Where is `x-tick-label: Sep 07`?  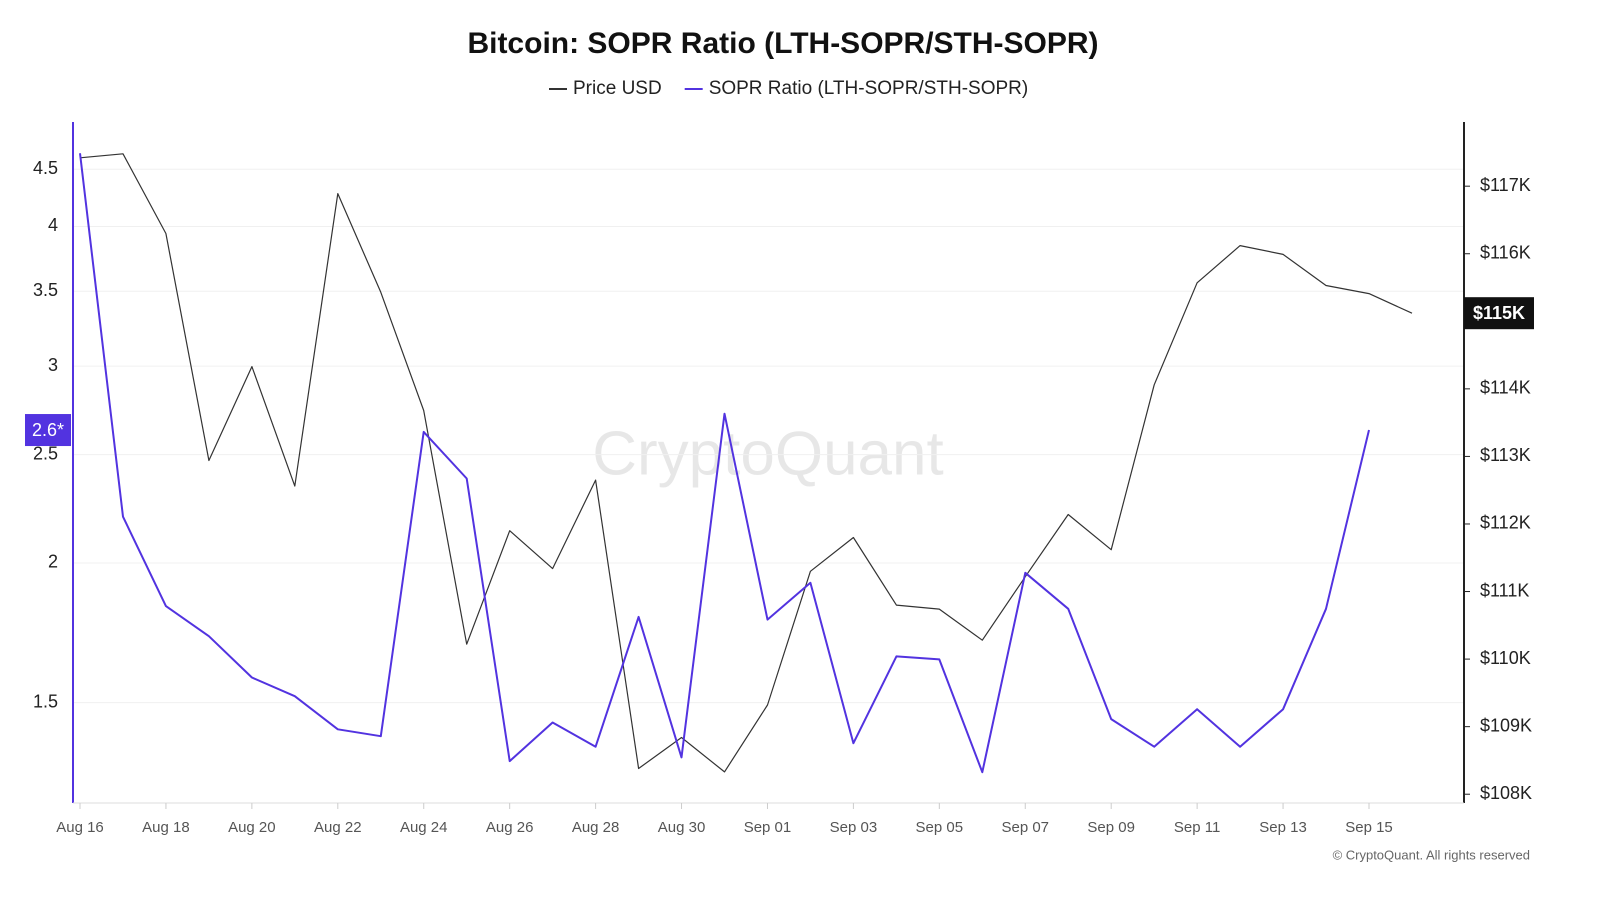 x-tick-label: Sep 07 is located at coordinates (1025, 827).